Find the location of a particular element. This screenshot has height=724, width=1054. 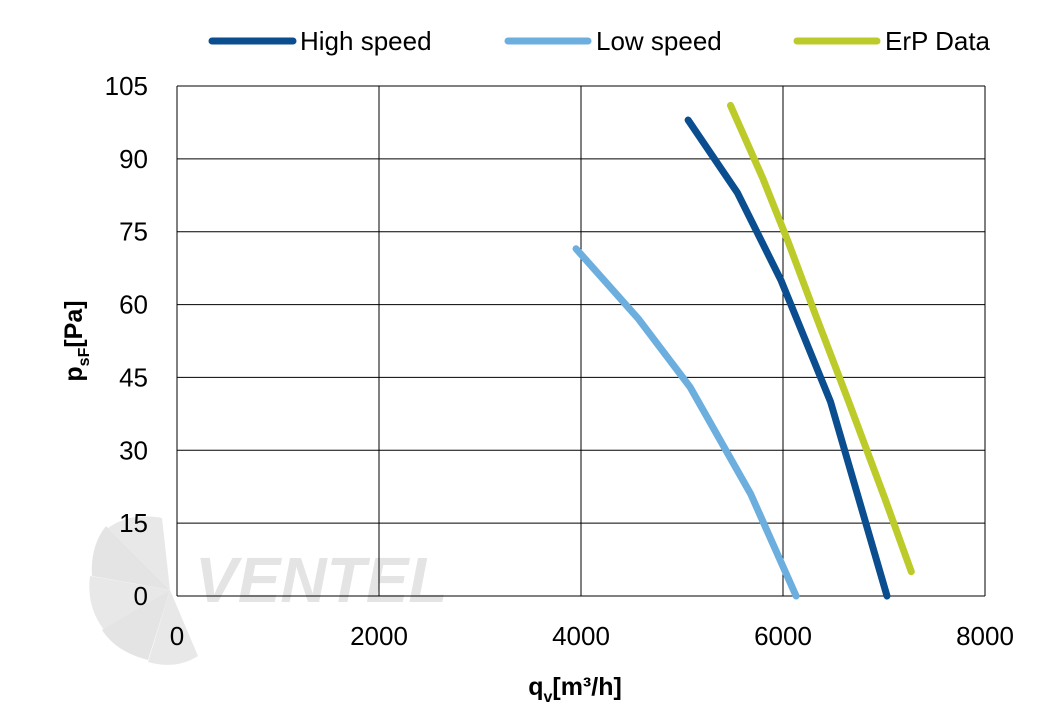

legend-item-high-speed: High speed is located at coordinates (320, 41).